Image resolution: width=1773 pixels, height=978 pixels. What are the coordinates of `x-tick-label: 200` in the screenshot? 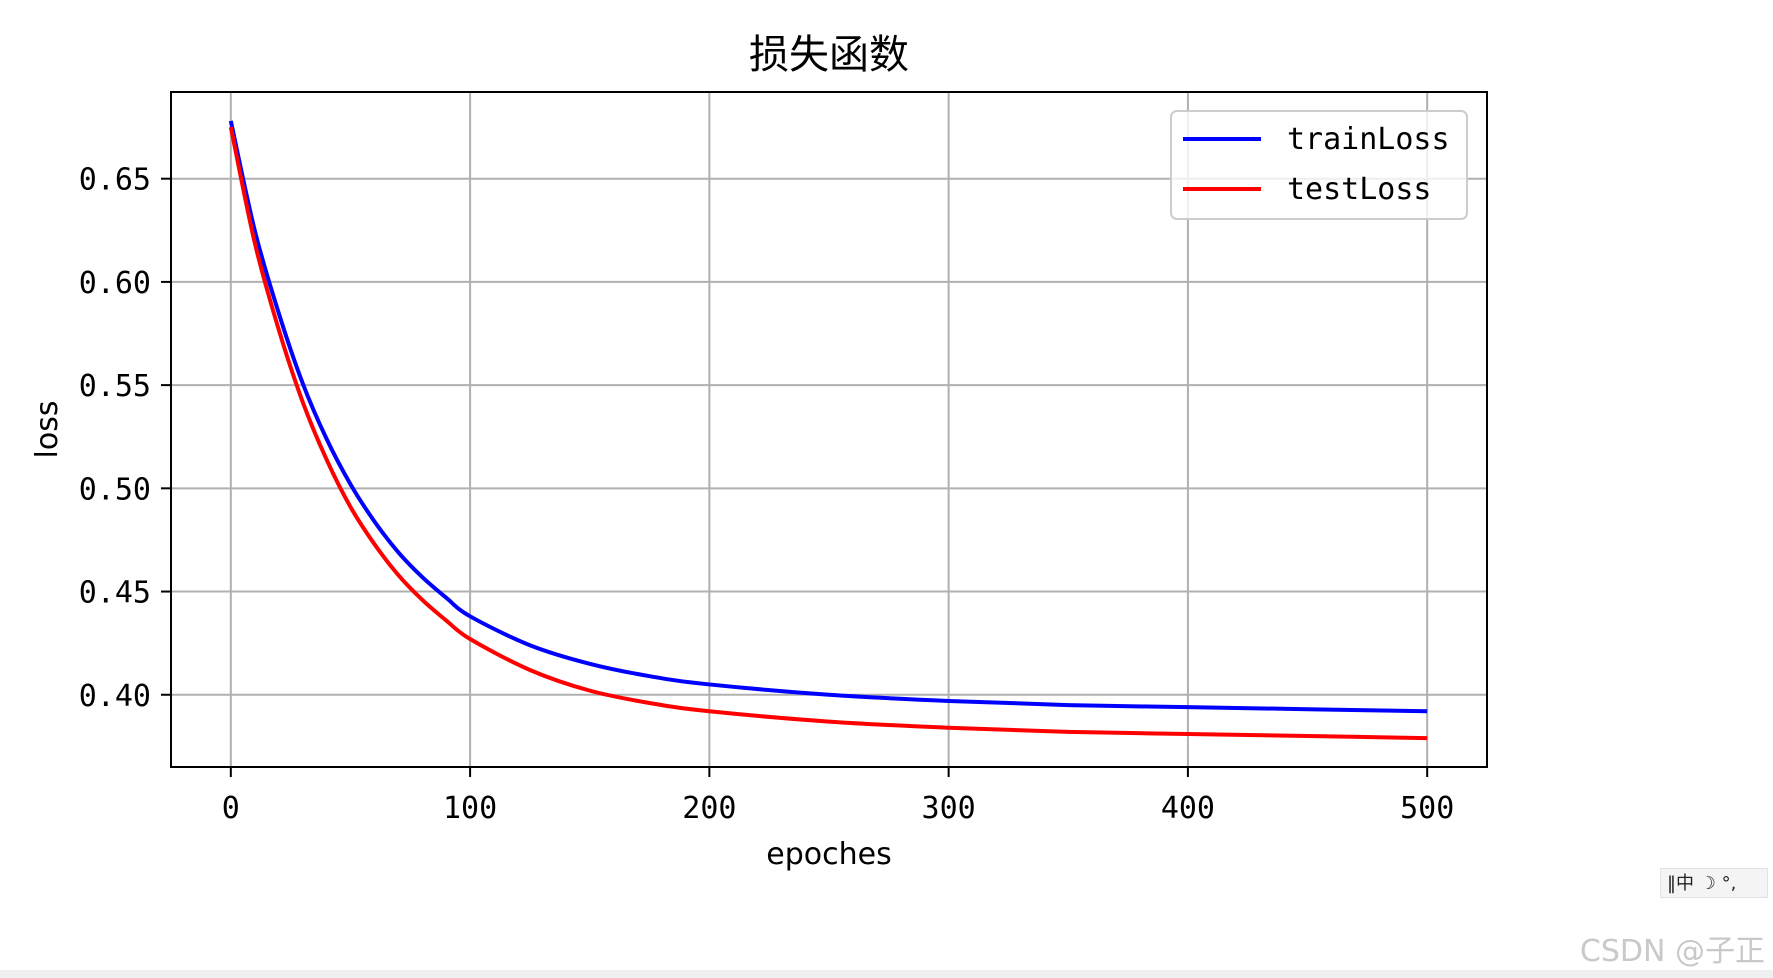 It's located at (709, 808).